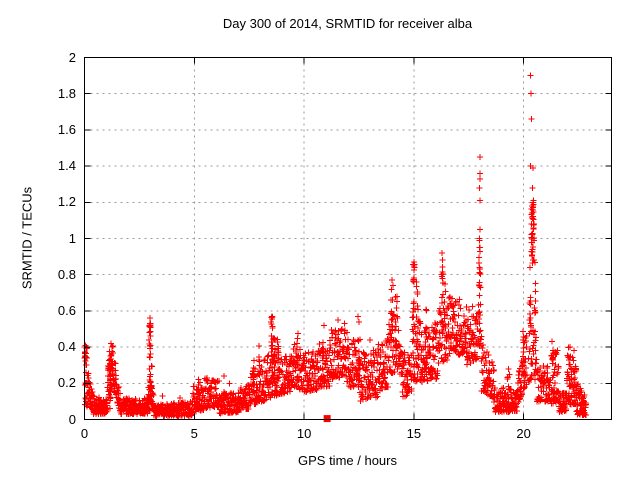 This screenshot has height=480, width=640. Describe the element at coordinates (66, 166) in the screenshot. I see `y-tick-label: 1.4` at that location.